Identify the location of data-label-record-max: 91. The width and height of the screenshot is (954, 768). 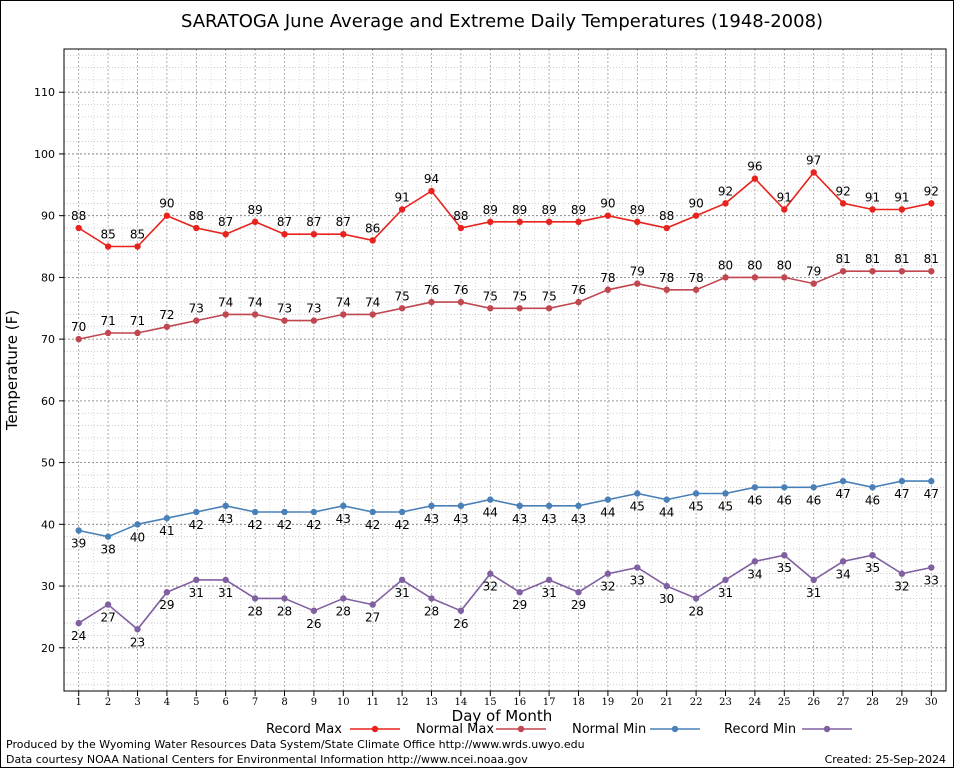
(901, 198).